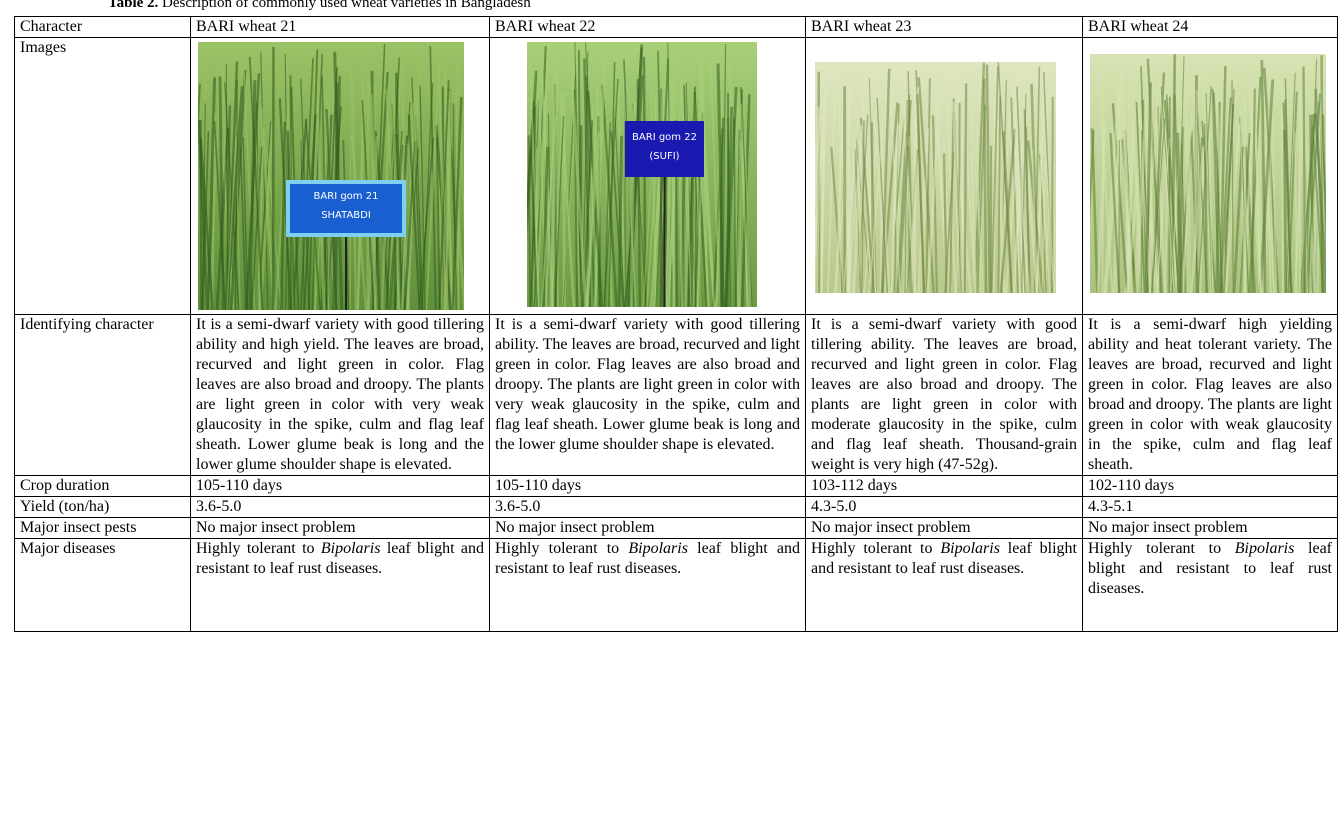 Image resolution: width=1340 pixels, height=837 pixels. Describe the element at coordinates (944, 507) in the screenshot. I see `data-cell: 4.3-5.0` at that location.